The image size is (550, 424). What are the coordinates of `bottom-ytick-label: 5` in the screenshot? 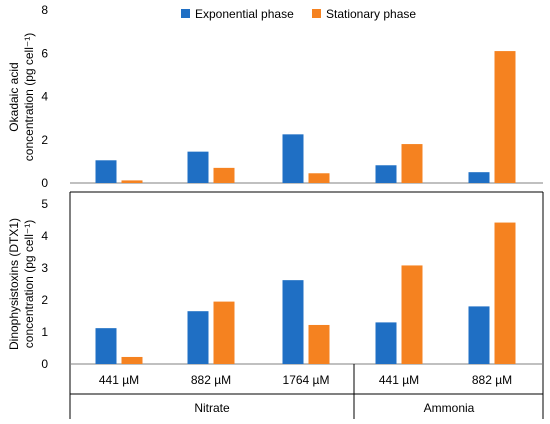 It's located at (44, 204).